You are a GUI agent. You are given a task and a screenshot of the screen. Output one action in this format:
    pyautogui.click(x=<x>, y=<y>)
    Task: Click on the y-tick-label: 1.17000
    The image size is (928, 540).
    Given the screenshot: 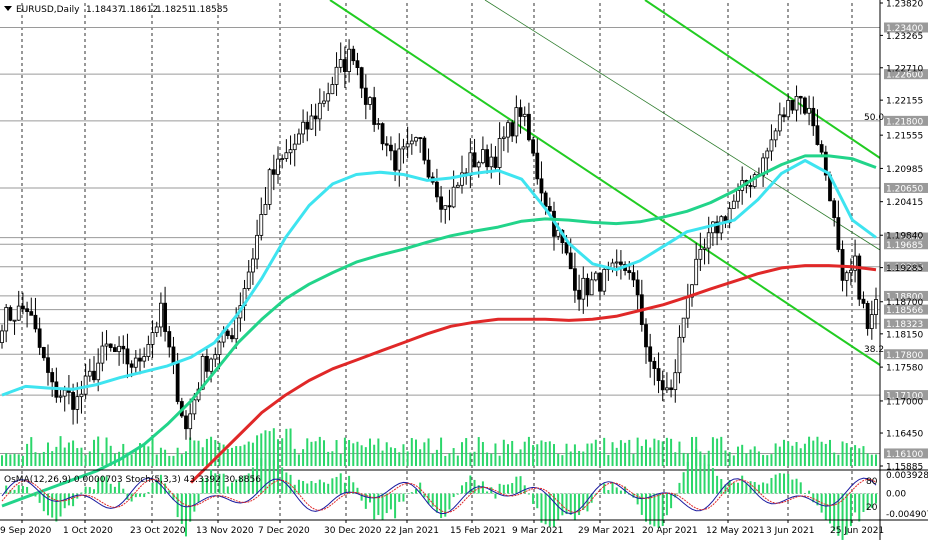 What is the action you would take?
    pyautogui.click(x=904, y=402)
    